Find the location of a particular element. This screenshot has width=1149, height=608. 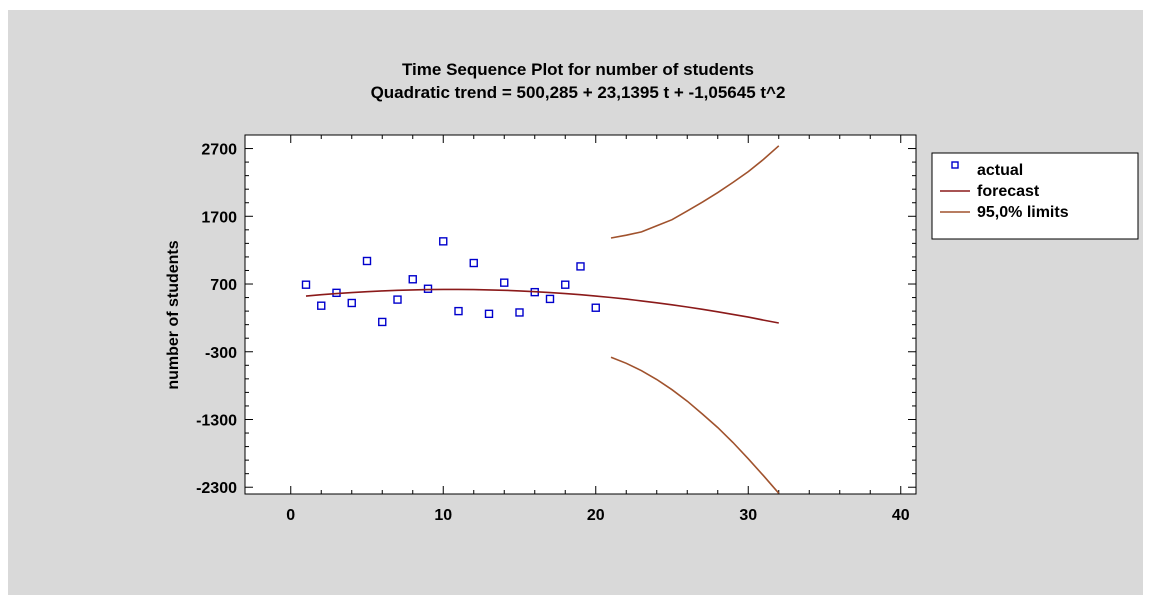

y-tick-label: -1300 is located at coordinates (216, 420).